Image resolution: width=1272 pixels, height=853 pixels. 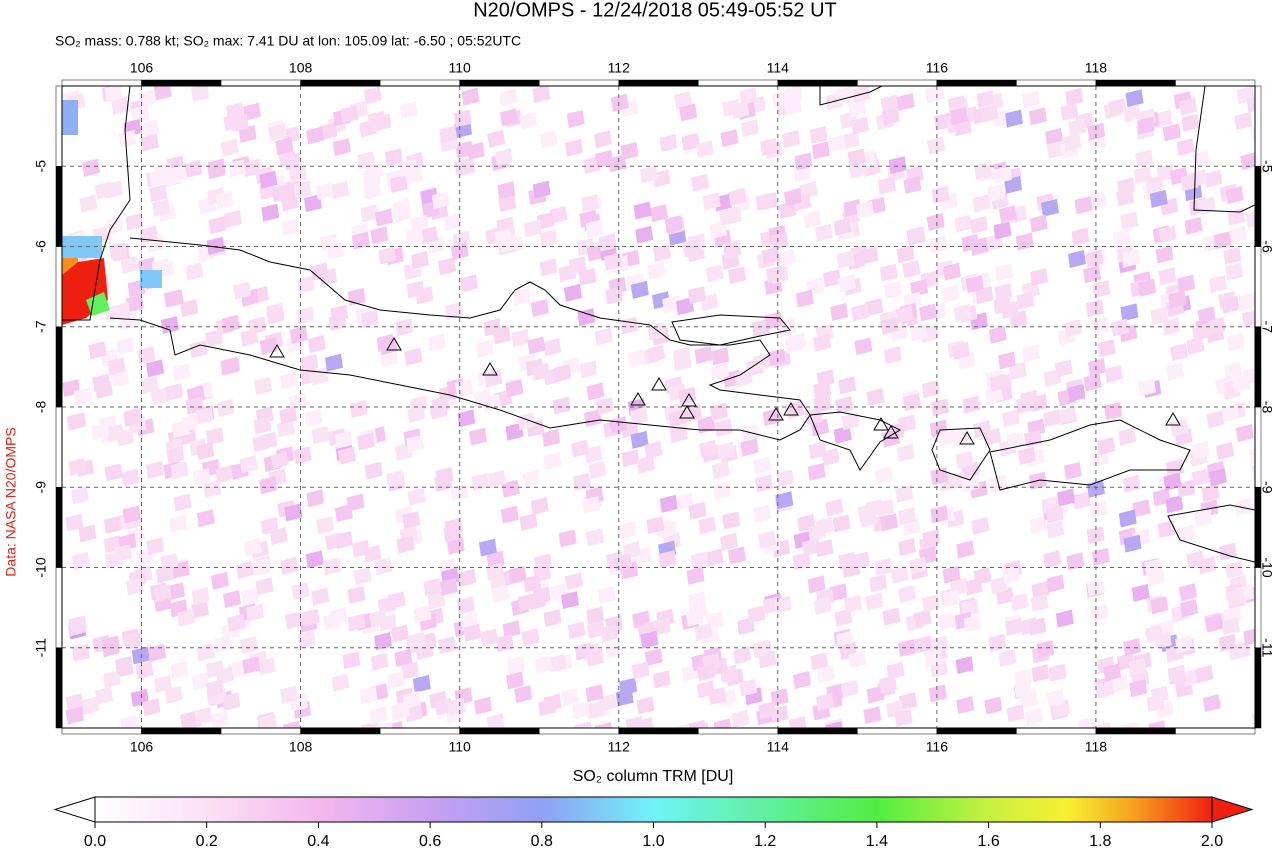 What do you see at coordinates (937, 747) in the screenshot?
I see `x-tick-label: 116` at bounding box center [937, 747].